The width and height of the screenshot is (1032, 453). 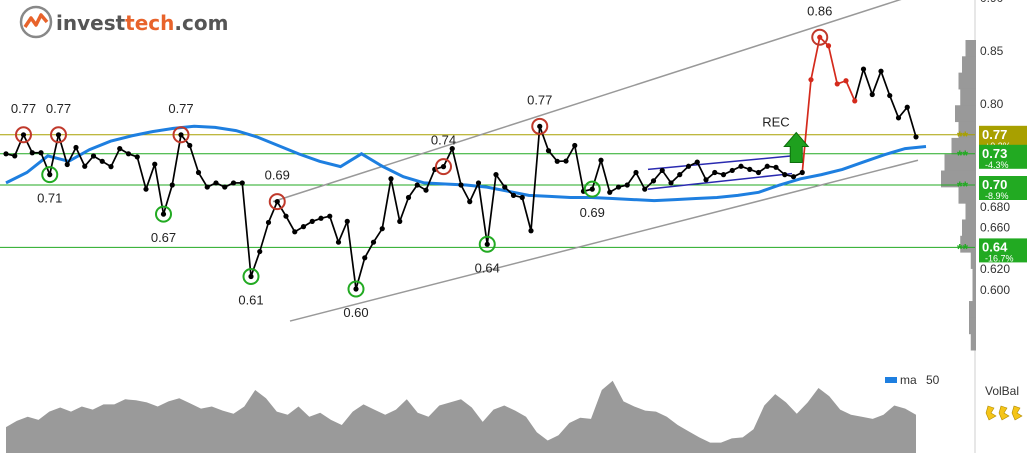 I want to click on legend-ma-label: ma, so click(x=908, y=380).